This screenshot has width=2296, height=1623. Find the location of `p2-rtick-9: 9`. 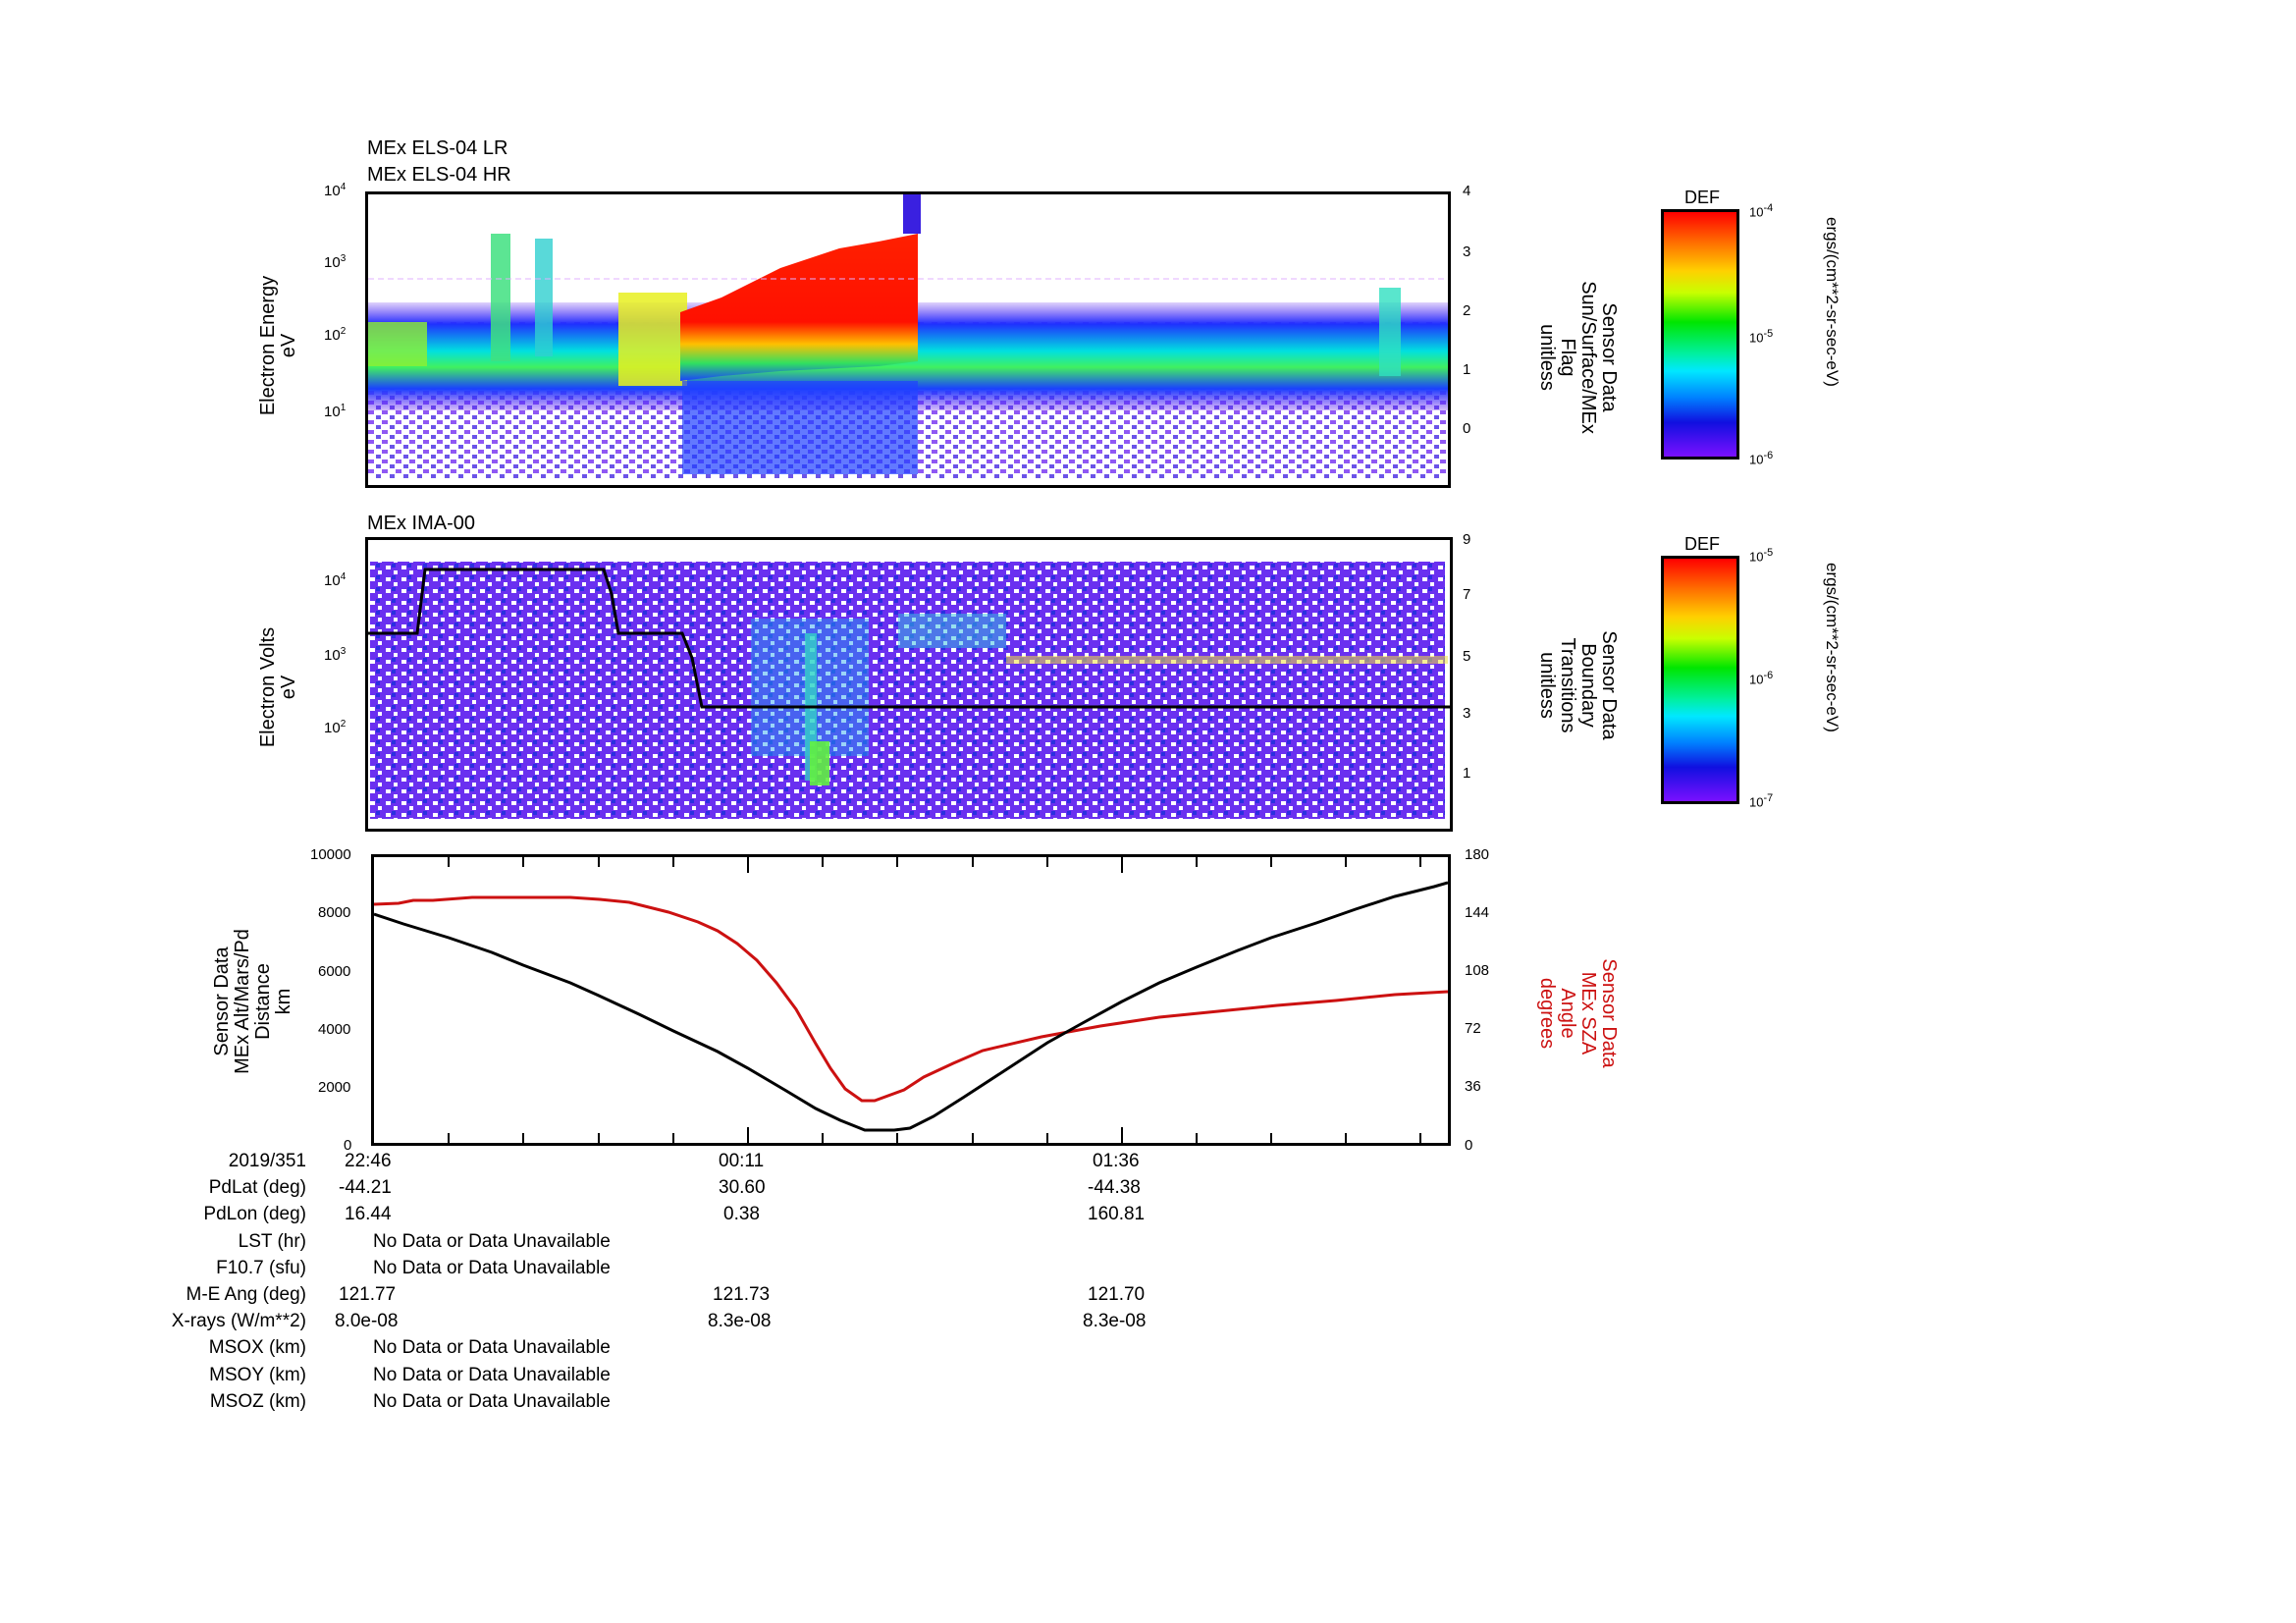

p2-rtick-9: 9 is located at coordinates (1467, 540).